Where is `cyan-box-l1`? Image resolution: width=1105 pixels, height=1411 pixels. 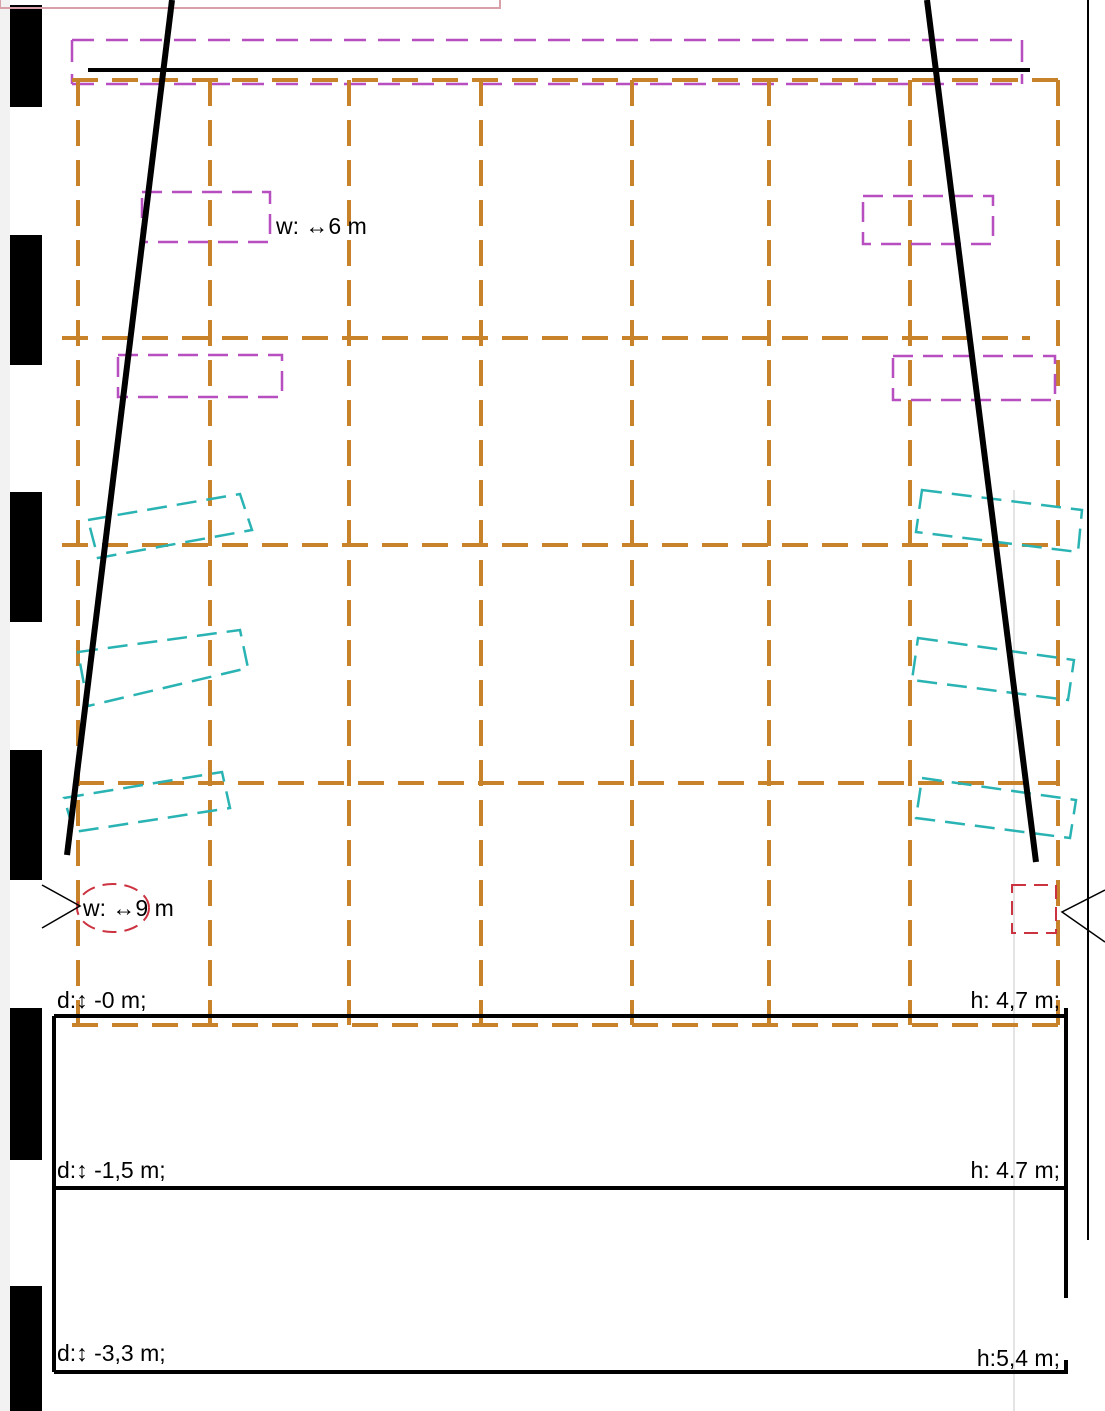
cyan-box-l1 is located at coordinates (170, 526).